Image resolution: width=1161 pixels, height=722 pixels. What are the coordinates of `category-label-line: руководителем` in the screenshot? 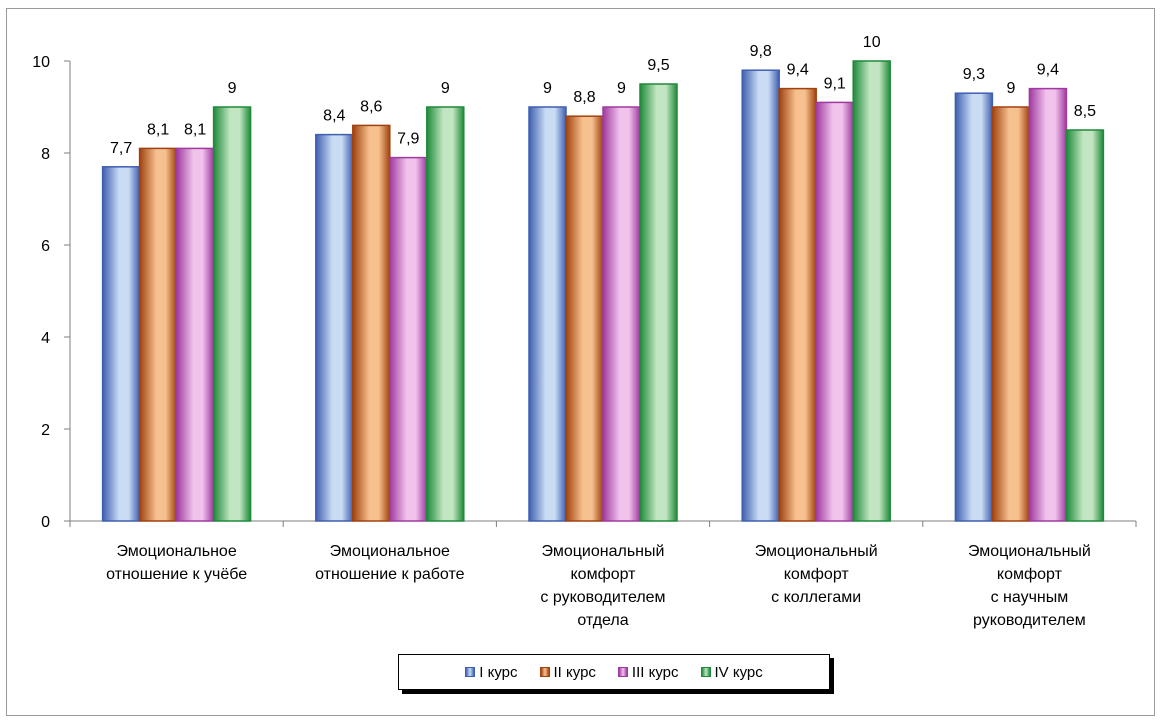 It's located at (1029, 620).